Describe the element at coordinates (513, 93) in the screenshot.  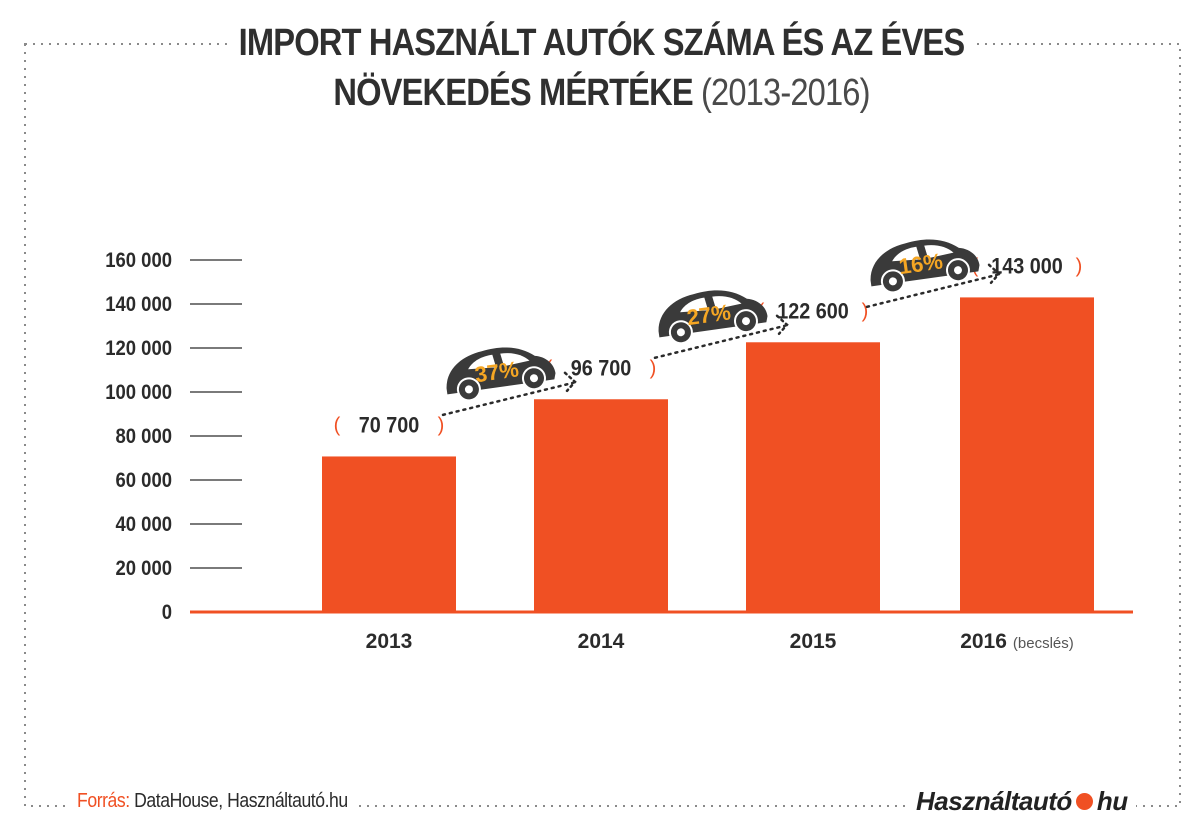
I see `title-line-2: NÖVEKEDÉS MÉRTÉKE` at that location.